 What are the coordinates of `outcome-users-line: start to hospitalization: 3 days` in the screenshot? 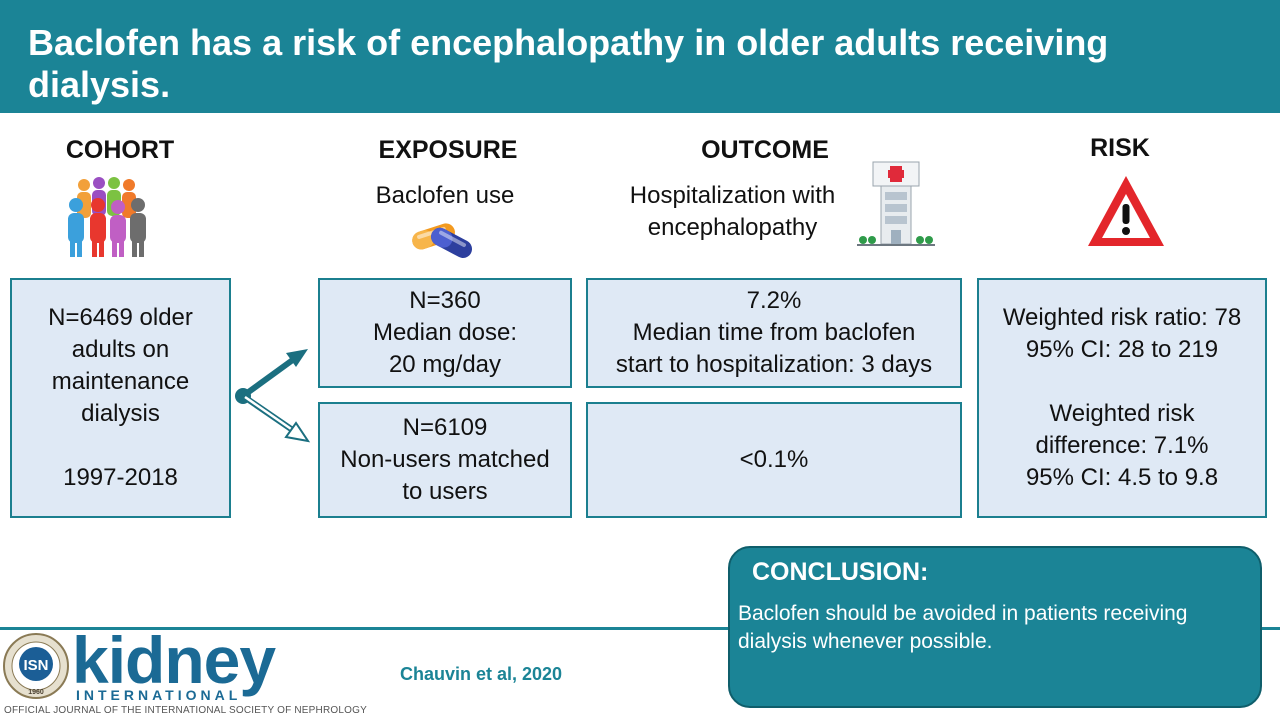 It's located at (774, 364).